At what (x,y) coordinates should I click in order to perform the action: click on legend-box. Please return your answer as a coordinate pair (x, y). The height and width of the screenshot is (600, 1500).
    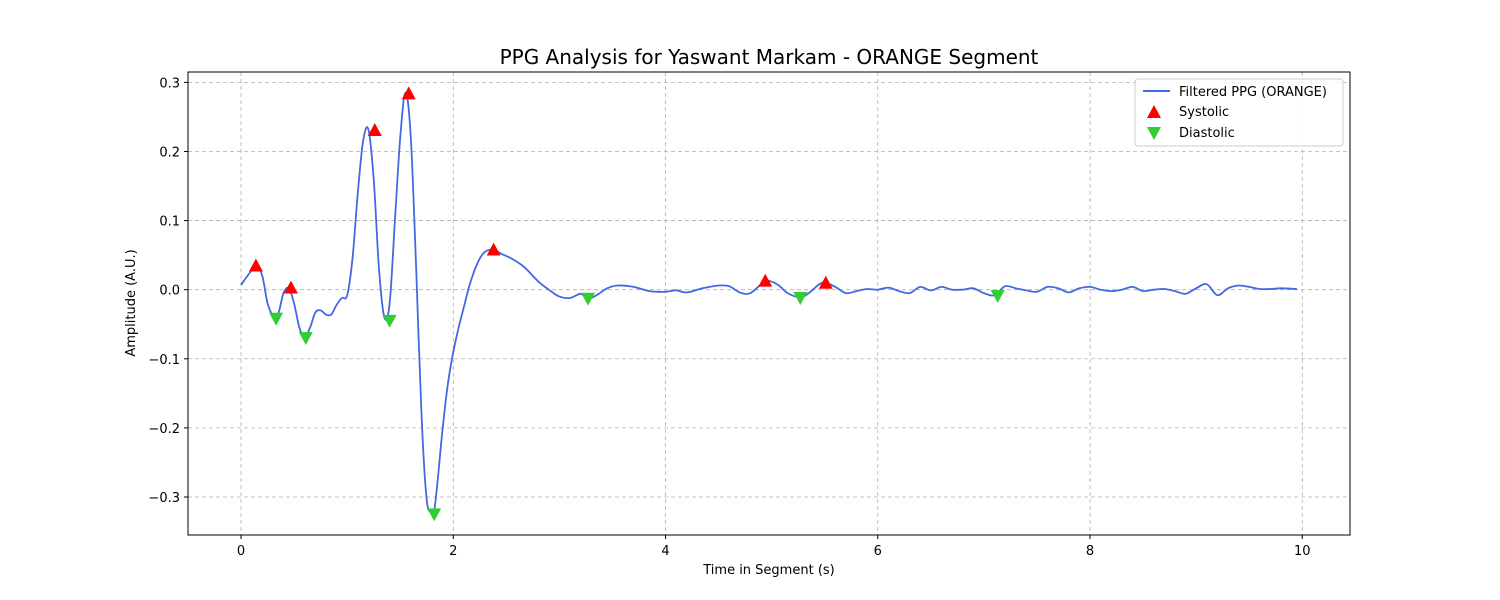
    Looking at the image, I should click on (1239, 112).